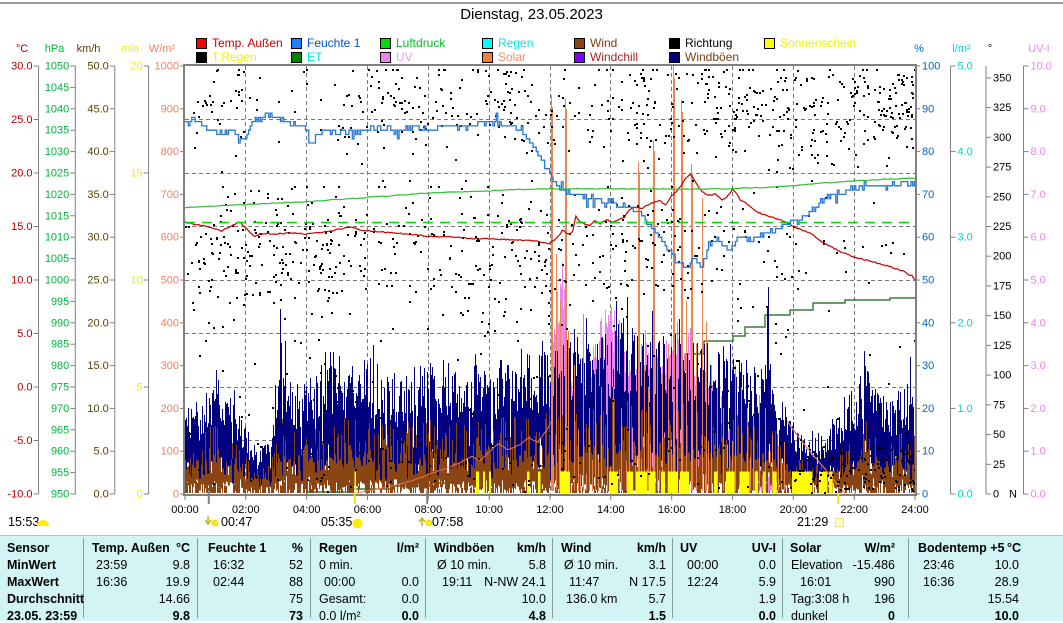 The width and height of the screenshot is (1063, 623). I want to click on svg-text: 50.0, so click(97, 67).